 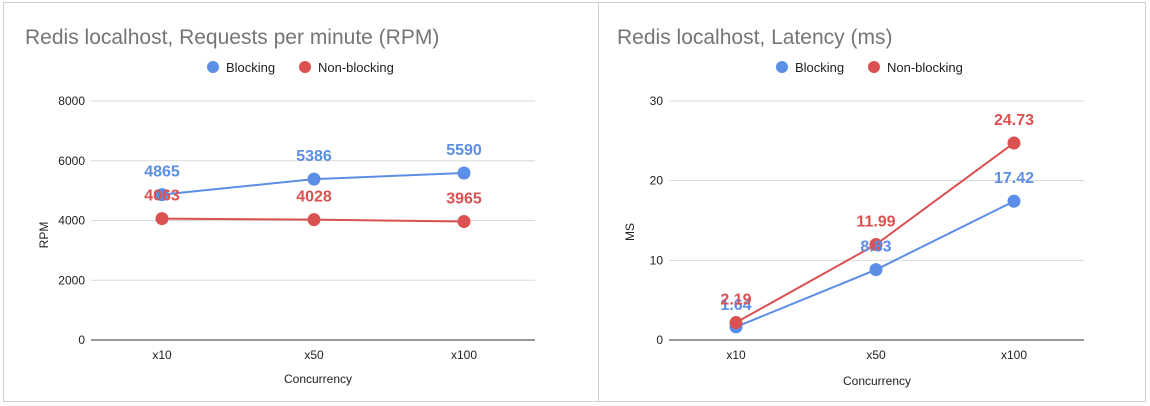 I want to click on y-axis-title: MS, so click(x=630, y=232).